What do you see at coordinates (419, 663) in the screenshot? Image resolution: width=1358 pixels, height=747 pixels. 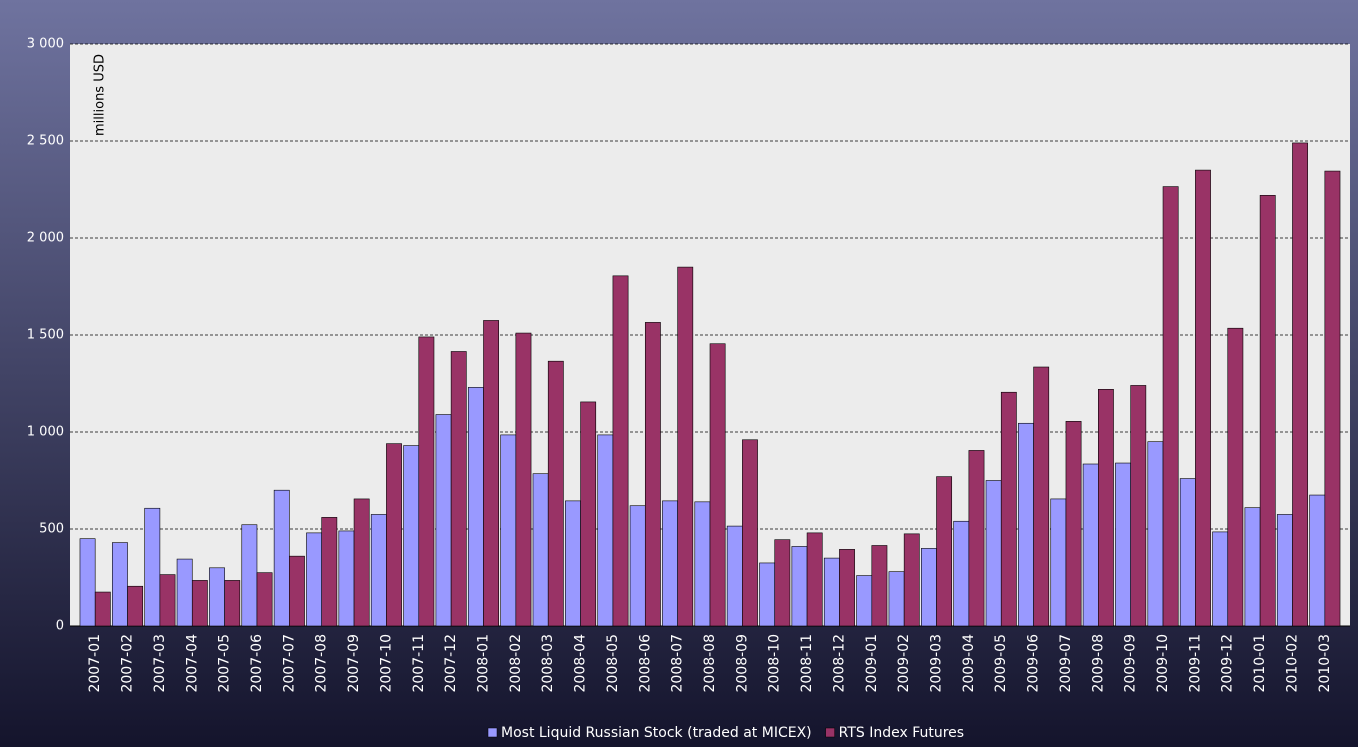 I see `x-tick-label: 2007-11` at bounding box center [419, 663].